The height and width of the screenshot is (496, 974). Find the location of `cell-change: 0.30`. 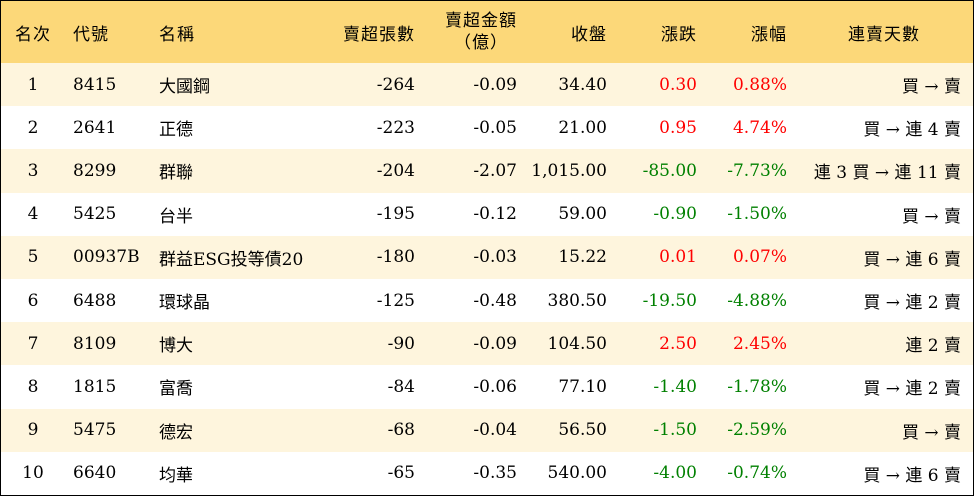

cell-change: 0.30 is located at coordinates (678, 84).